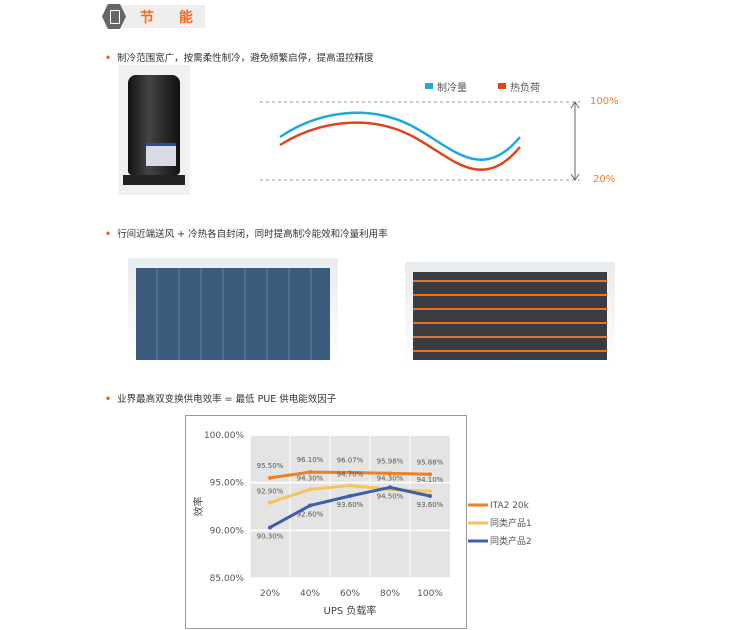  I want to click on plot-area, so click(350, 506).